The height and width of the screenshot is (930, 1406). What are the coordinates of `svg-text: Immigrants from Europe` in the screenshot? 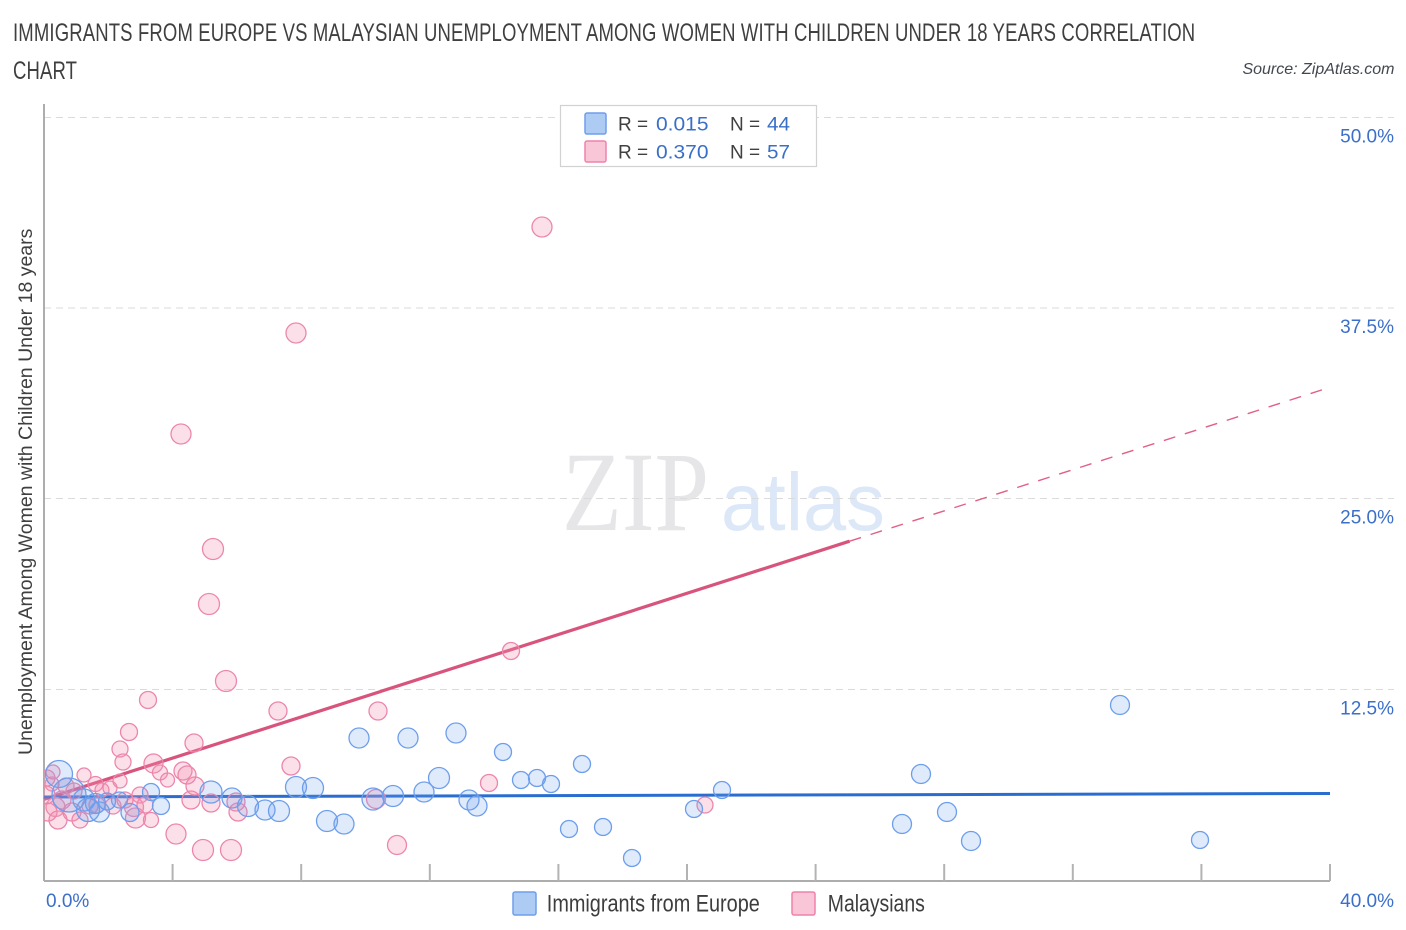 It's located at (653, 904).